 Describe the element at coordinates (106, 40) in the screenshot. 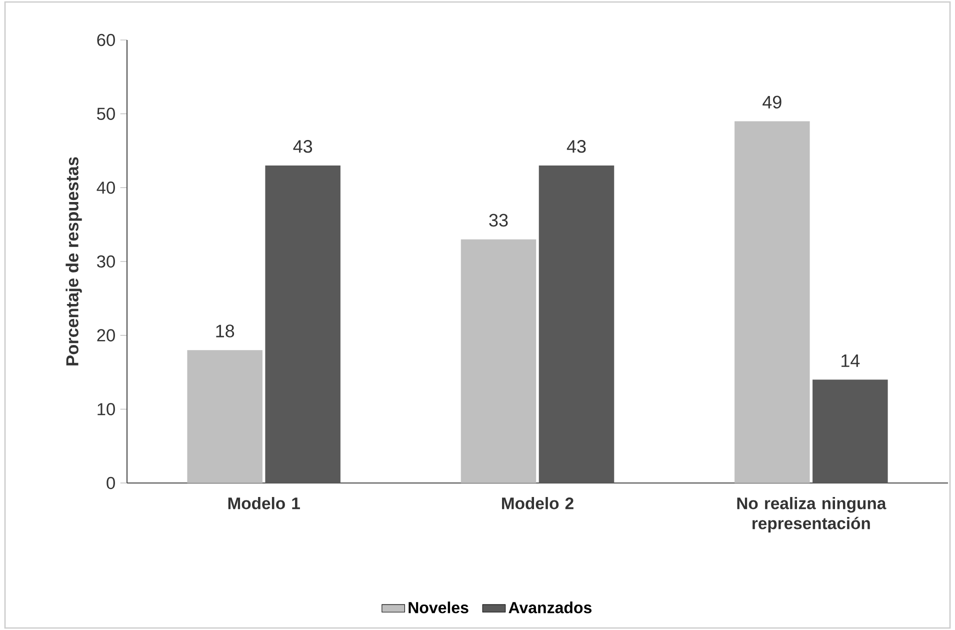

I see `y-tick-label: 60` at that location.